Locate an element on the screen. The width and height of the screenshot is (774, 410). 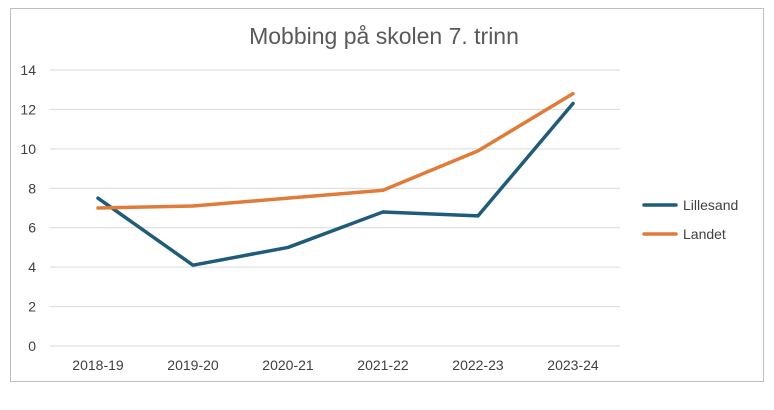
y-axis-ticks: 0 2 4 6 8 10 12 14 is located at coordinates (28, 208).